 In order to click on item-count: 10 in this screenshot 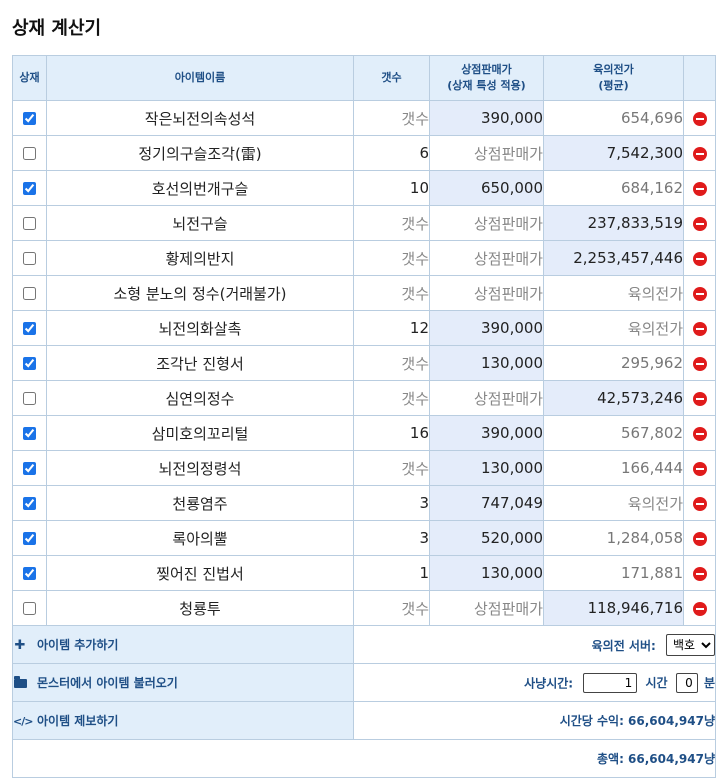, I will do `click(391, 188)`.